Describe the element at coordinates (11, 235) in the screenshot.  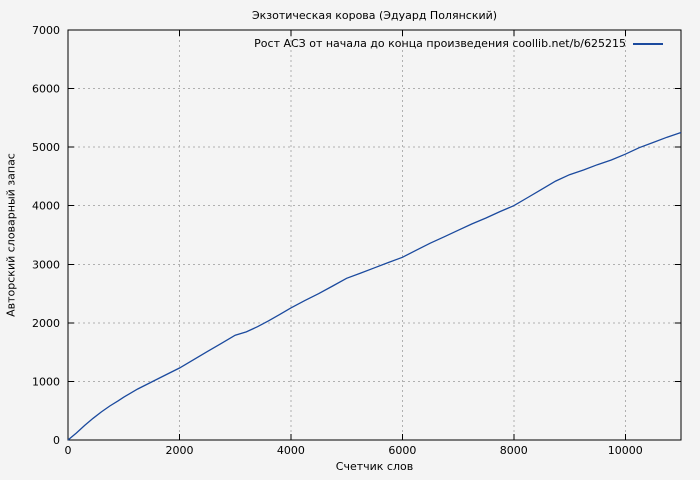
I see `y-axis-label: Авторский словарный запас` at that location.